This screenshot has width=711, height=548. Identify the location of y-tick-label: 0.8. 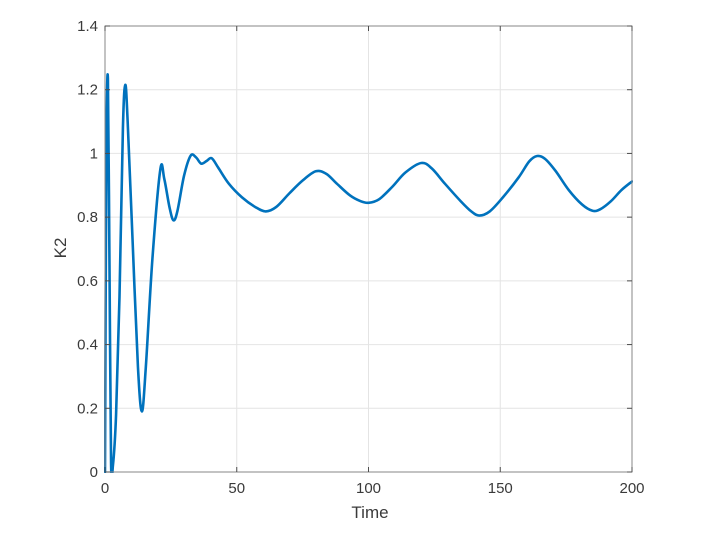
(87, 217).